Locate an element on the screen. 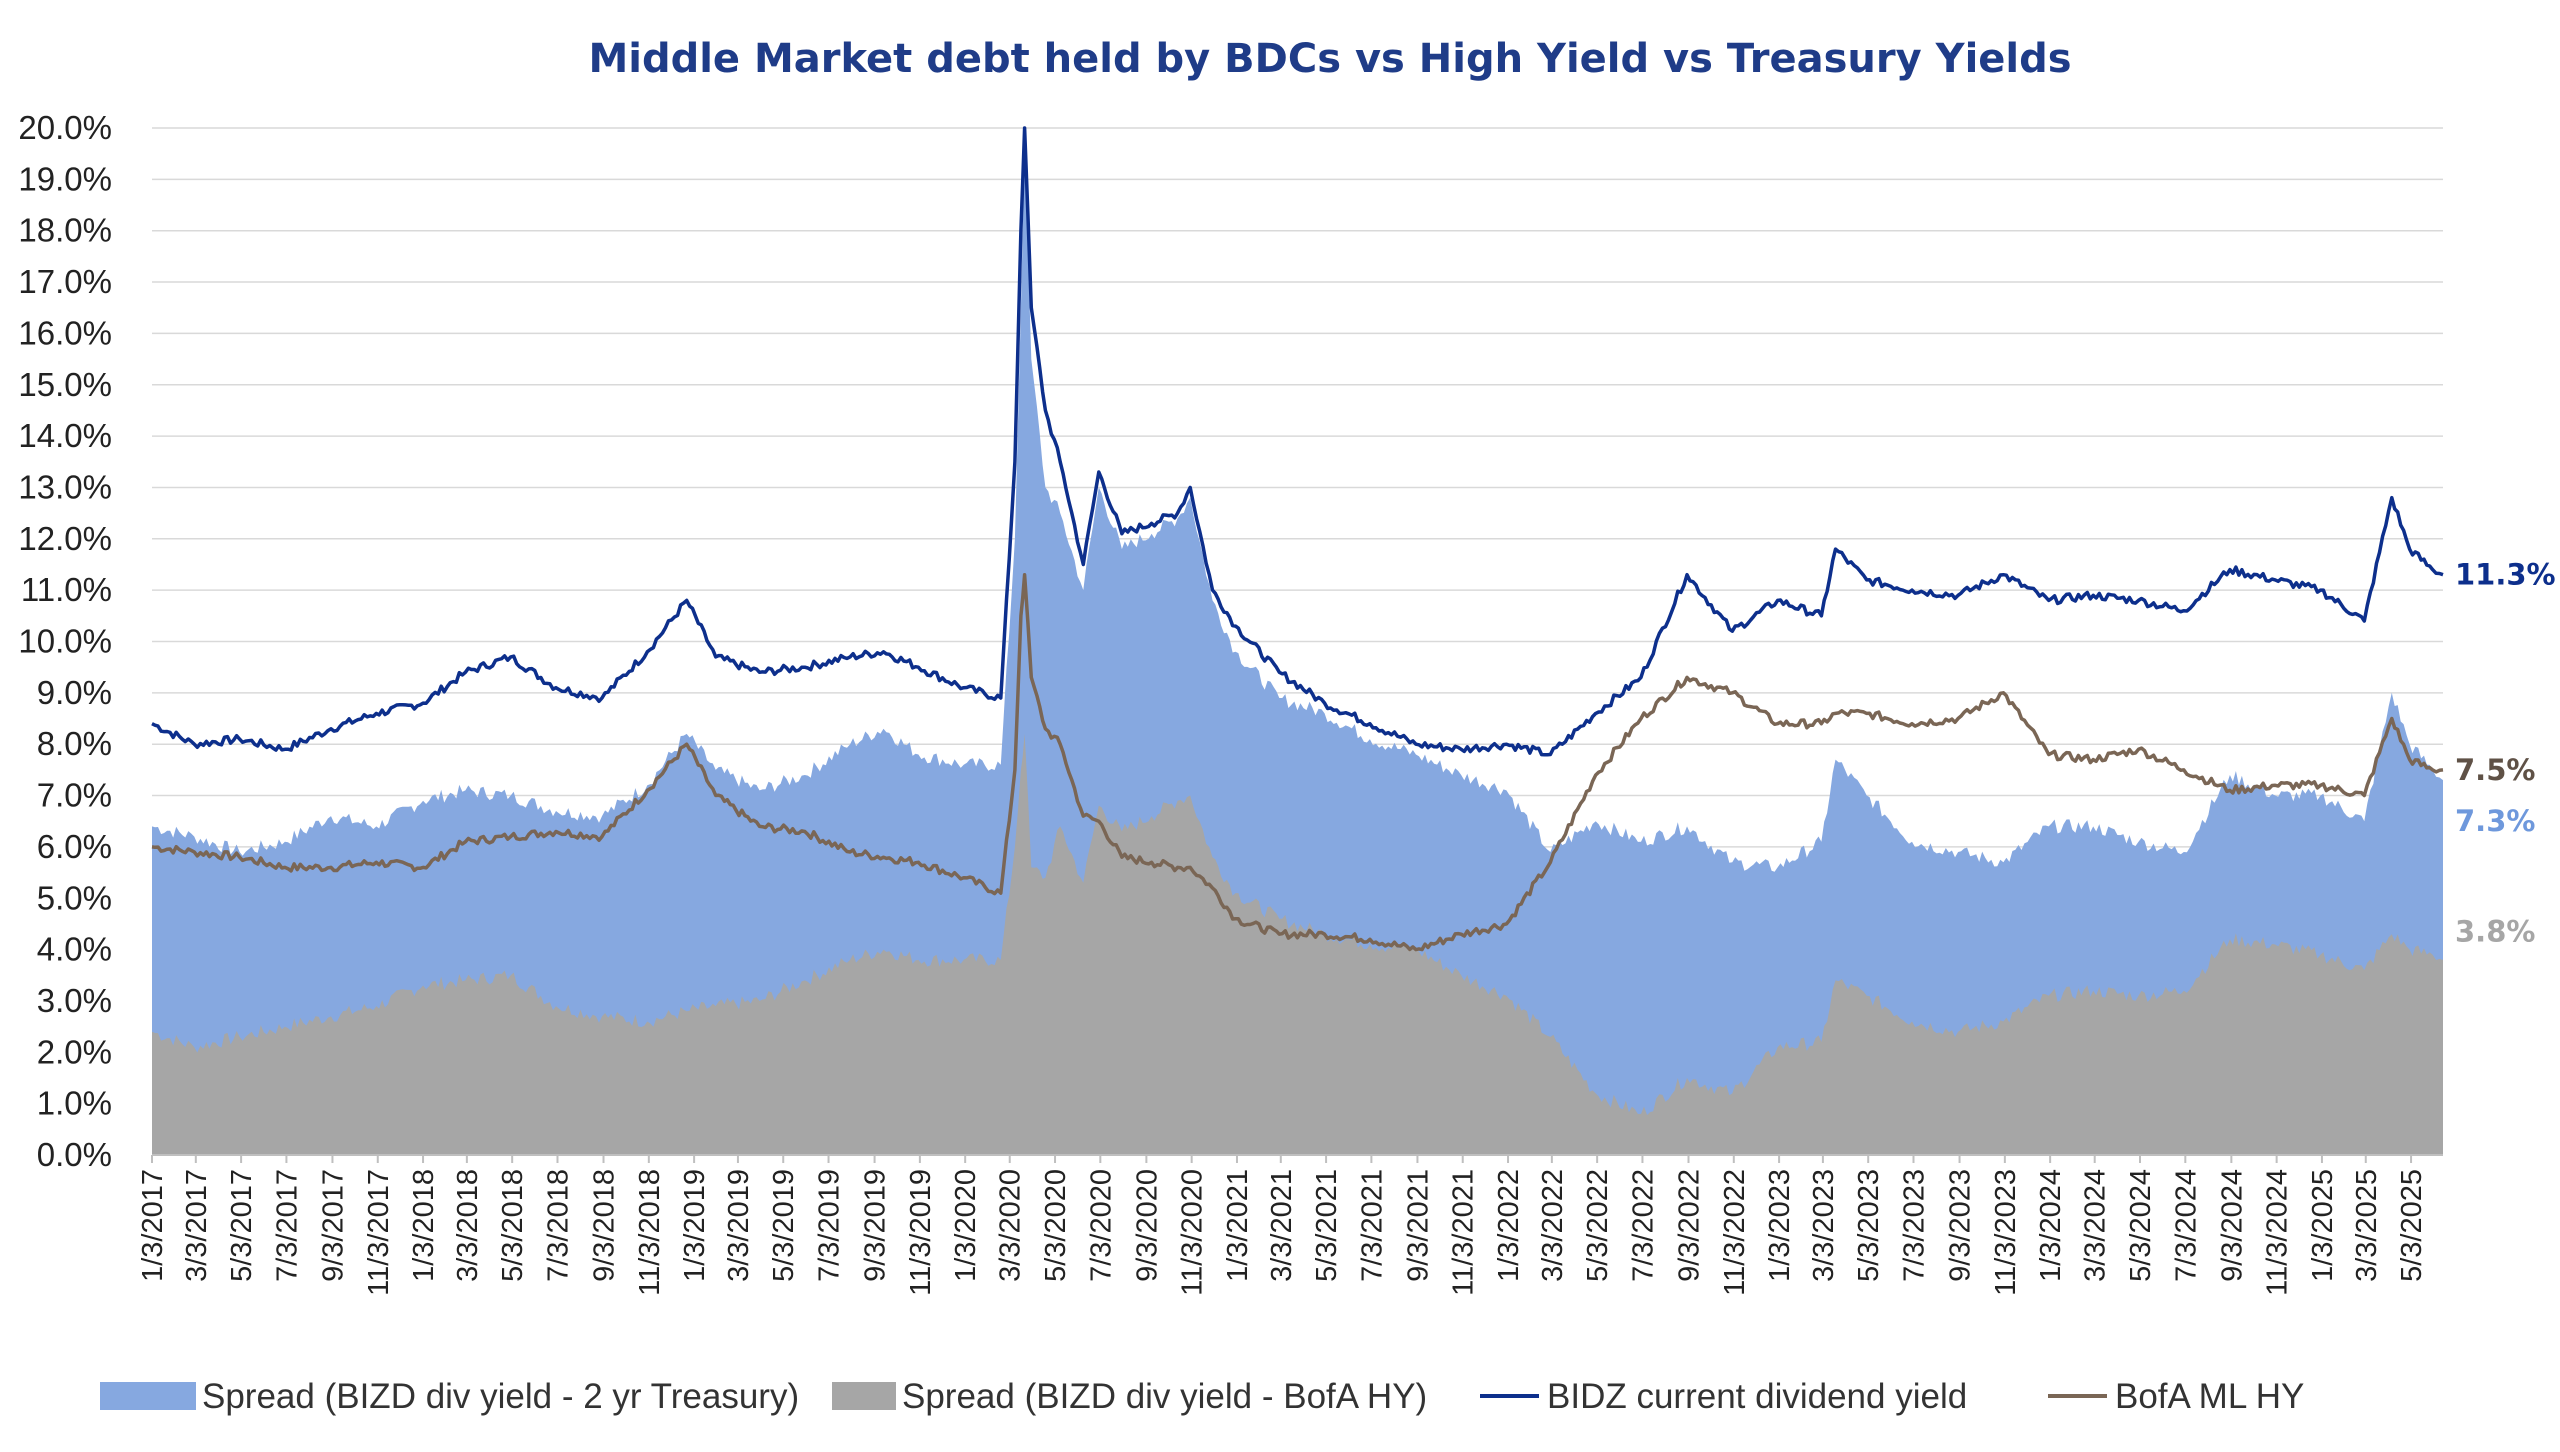 The width and height of the screenshot is (2560, 1452). y-tick-label: 0.0% is located at coordinates (74, 1154).